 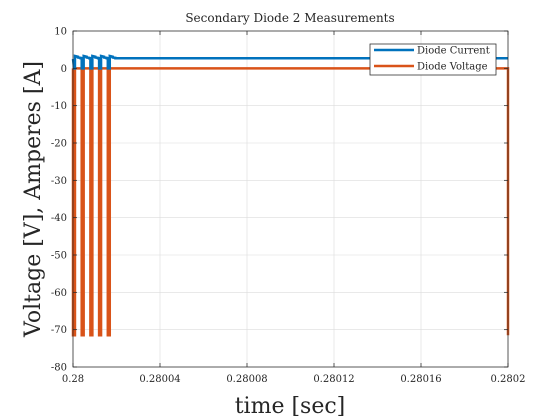 I want to click on x-axis-label: time [sec], so click(x=290, y=406).